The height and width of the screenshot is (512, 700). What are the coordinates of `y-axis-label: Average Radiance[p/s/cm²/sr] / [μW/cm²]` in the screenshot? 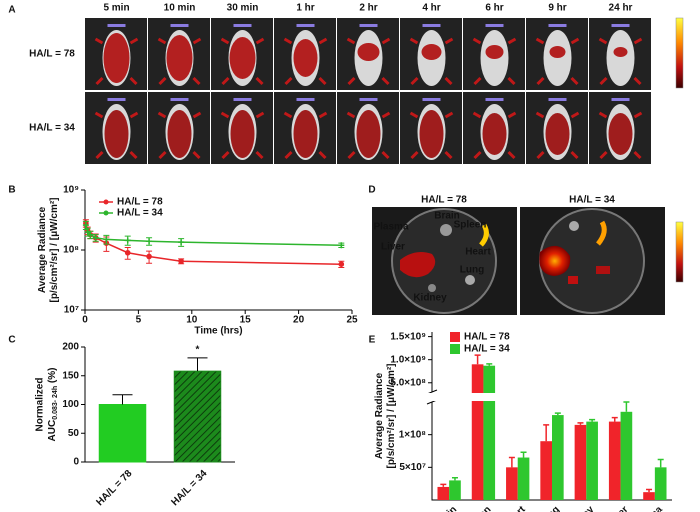 It's located at (48, 249).